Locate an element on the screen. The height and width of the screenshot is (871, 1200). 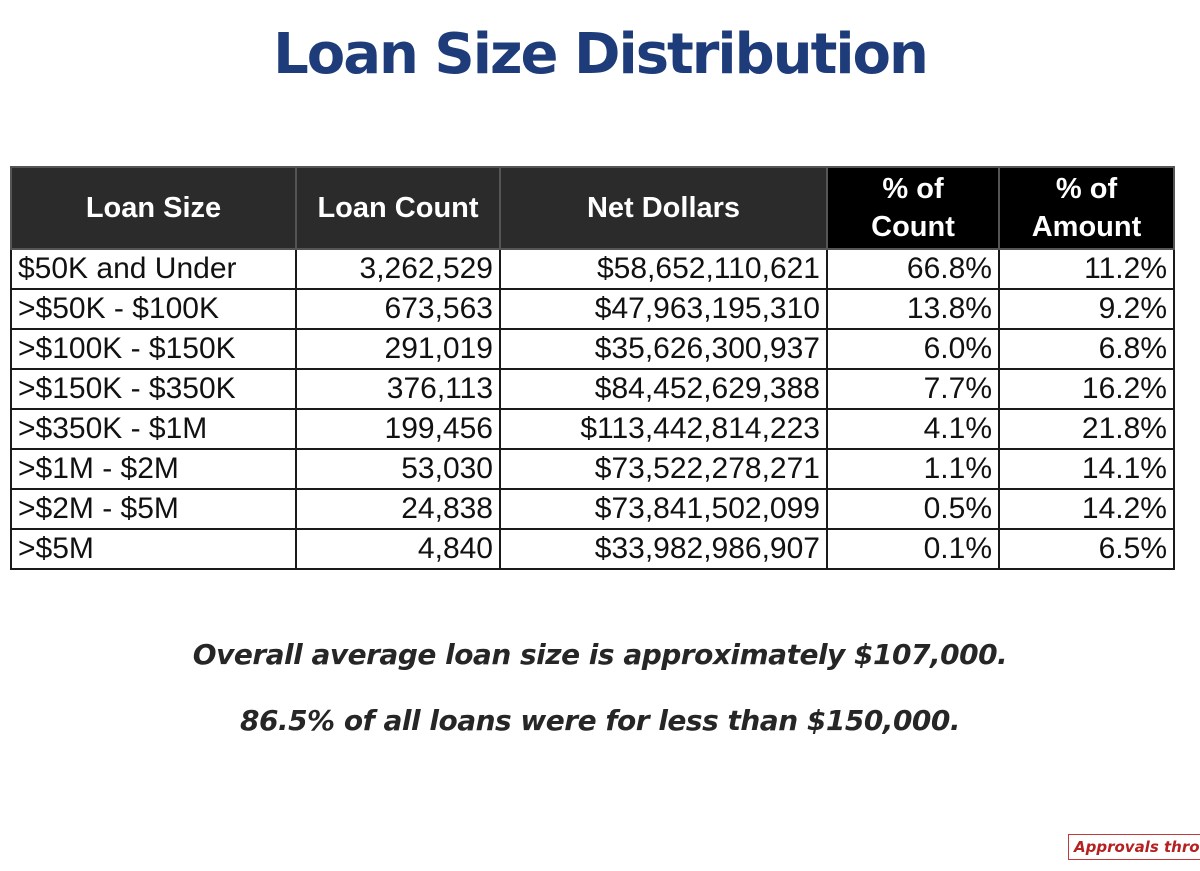
cell-net-dollars: $47,963,195,310 is located at coordinates (663, 309).